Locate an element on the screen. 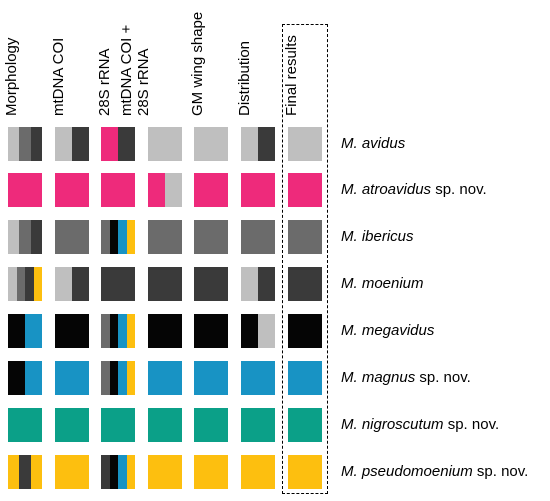  cell-r0-c3 is located at coordinates (165, 144).